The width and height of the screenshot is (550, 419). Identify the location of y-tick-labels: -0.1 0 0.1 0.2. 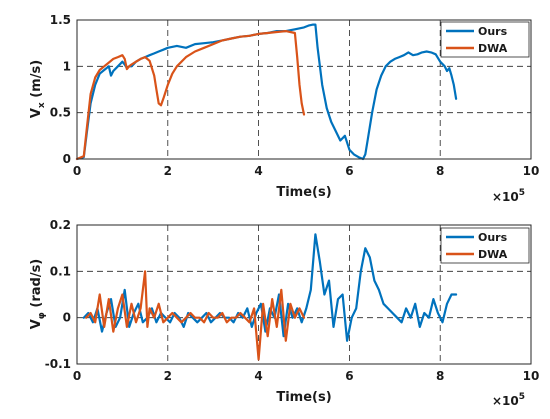
(58, 294).